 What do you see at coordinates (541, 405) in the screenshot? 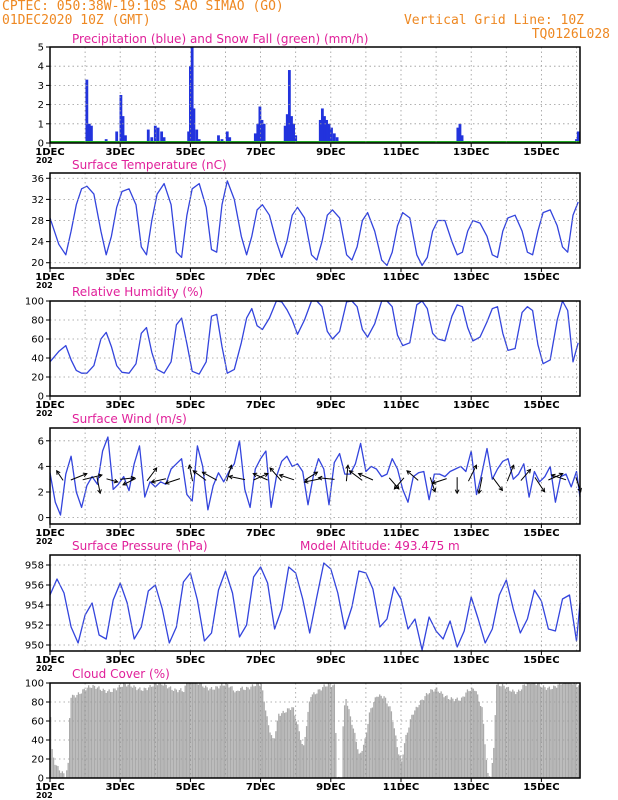
I see `x-tick-label: 15DEC` at bounding box center [541, 405].